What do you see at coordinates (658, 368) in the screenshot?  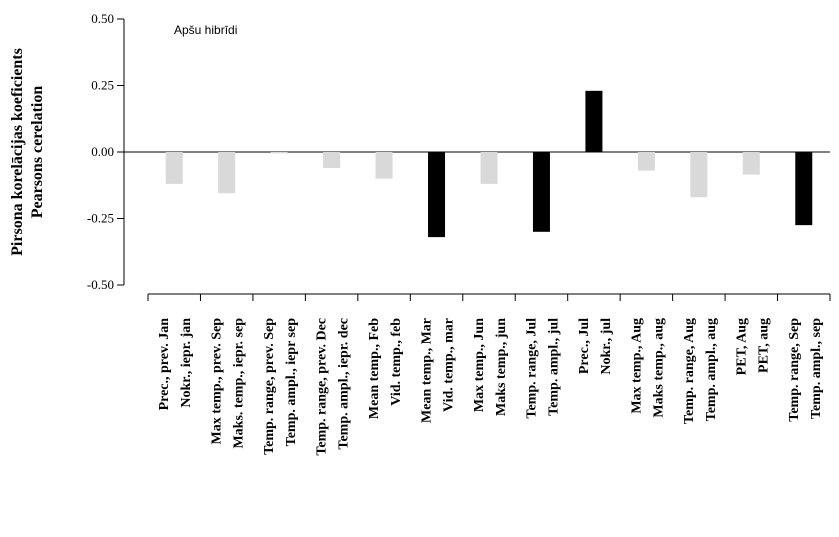 I see `category-label: Maks temp., aug` at bounding box center [658, 368].